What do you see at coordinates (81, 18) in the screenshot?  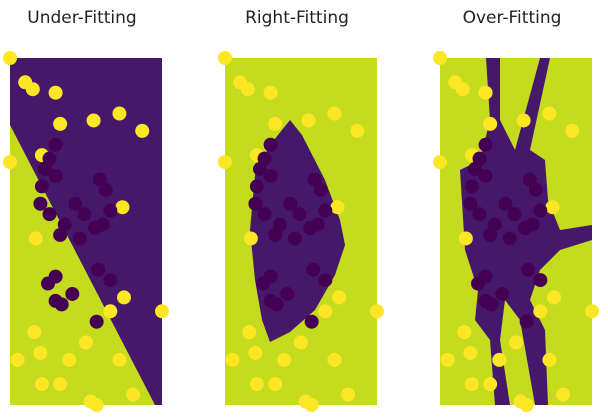 I see `chart-title: Under-Fitting` at bounding box center [81, 18].